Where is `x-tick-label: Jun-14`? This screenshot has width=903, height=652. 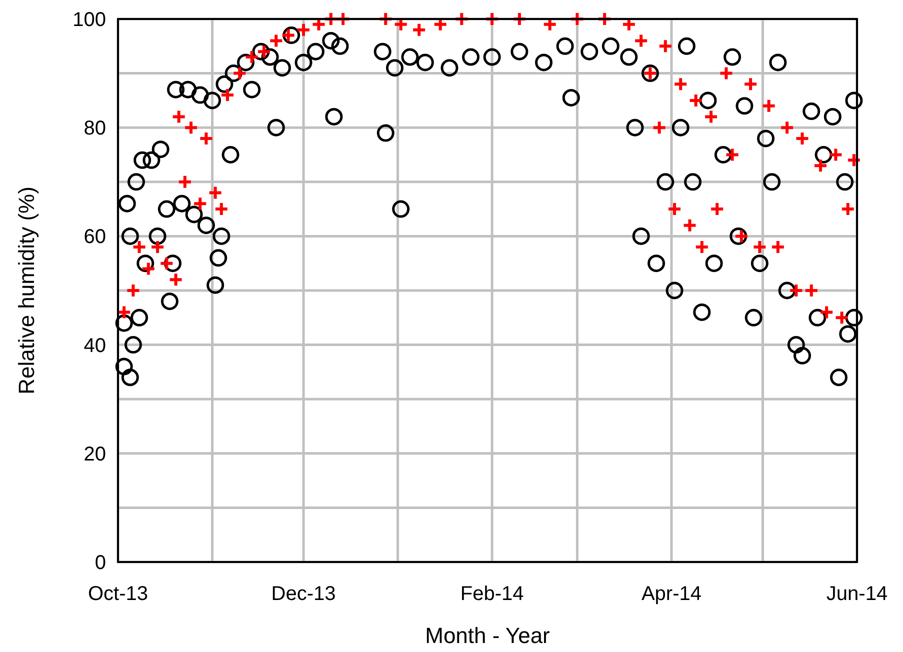 x-tick-label: Jun-14 is located at coordinates (857, 594).